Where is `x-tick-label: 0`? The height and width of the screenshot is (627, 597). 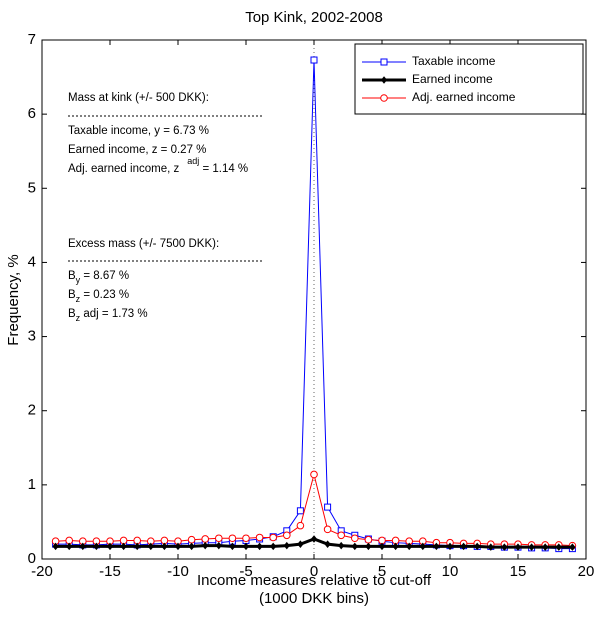
x-tick-label: 0 is located at coordinates (314, 571).